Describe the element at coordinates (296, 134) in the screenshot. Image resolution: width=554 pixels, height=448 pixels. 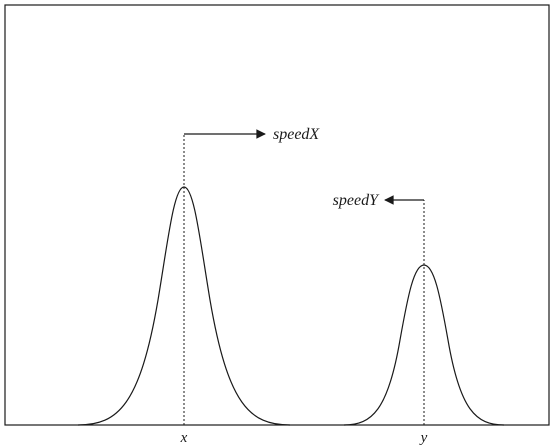
I see `speed-x-label: speedX` at that location.